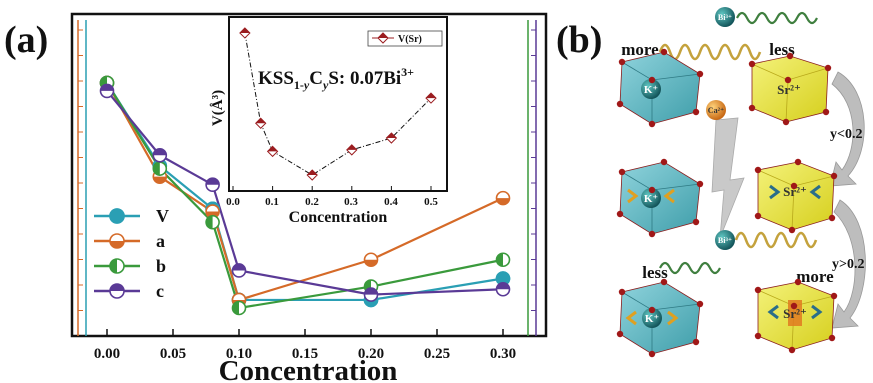 The height and width of the screenshot is (383, 873). What do you see at coordinates (351, 202) in the screenshot?
I see `inset-x-tick-label: 0.3` at bounding box center [351, 202].